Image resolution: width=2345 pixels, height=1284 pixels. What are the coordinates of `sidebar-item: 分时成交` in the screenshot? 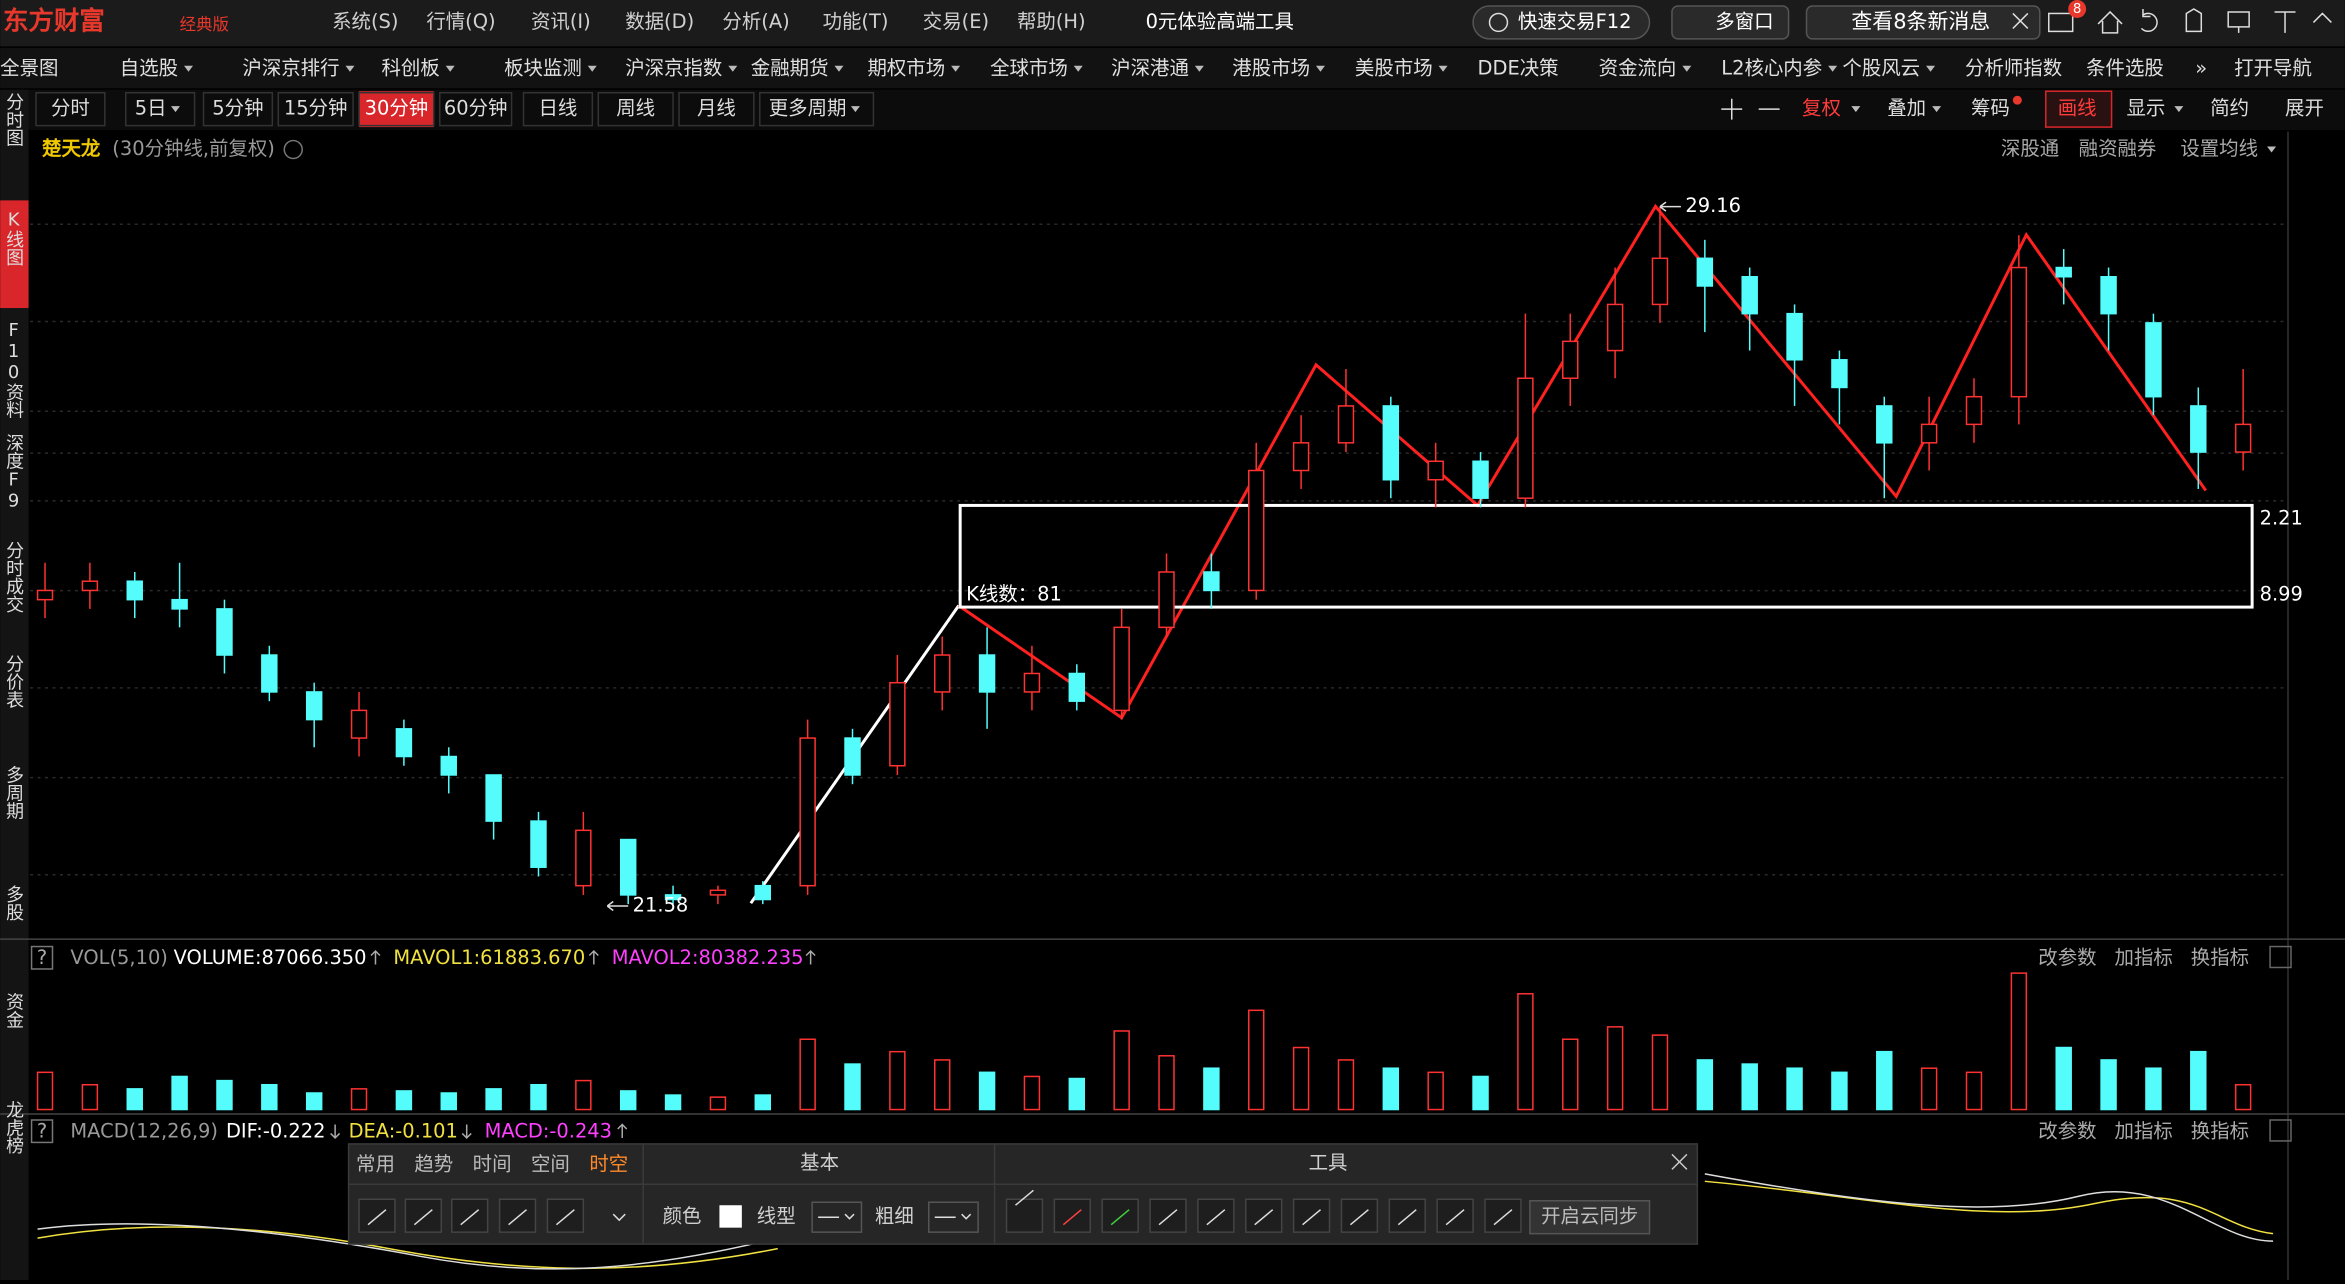 It's located at (13, 577).